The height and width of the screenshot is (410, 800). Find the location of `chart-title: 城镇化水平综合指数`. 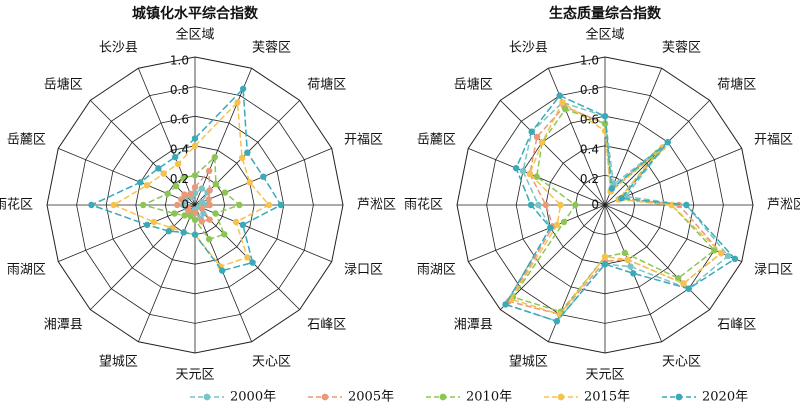

chart-title: 城镇化水平综合指数 is located at coordinates (195, 13).